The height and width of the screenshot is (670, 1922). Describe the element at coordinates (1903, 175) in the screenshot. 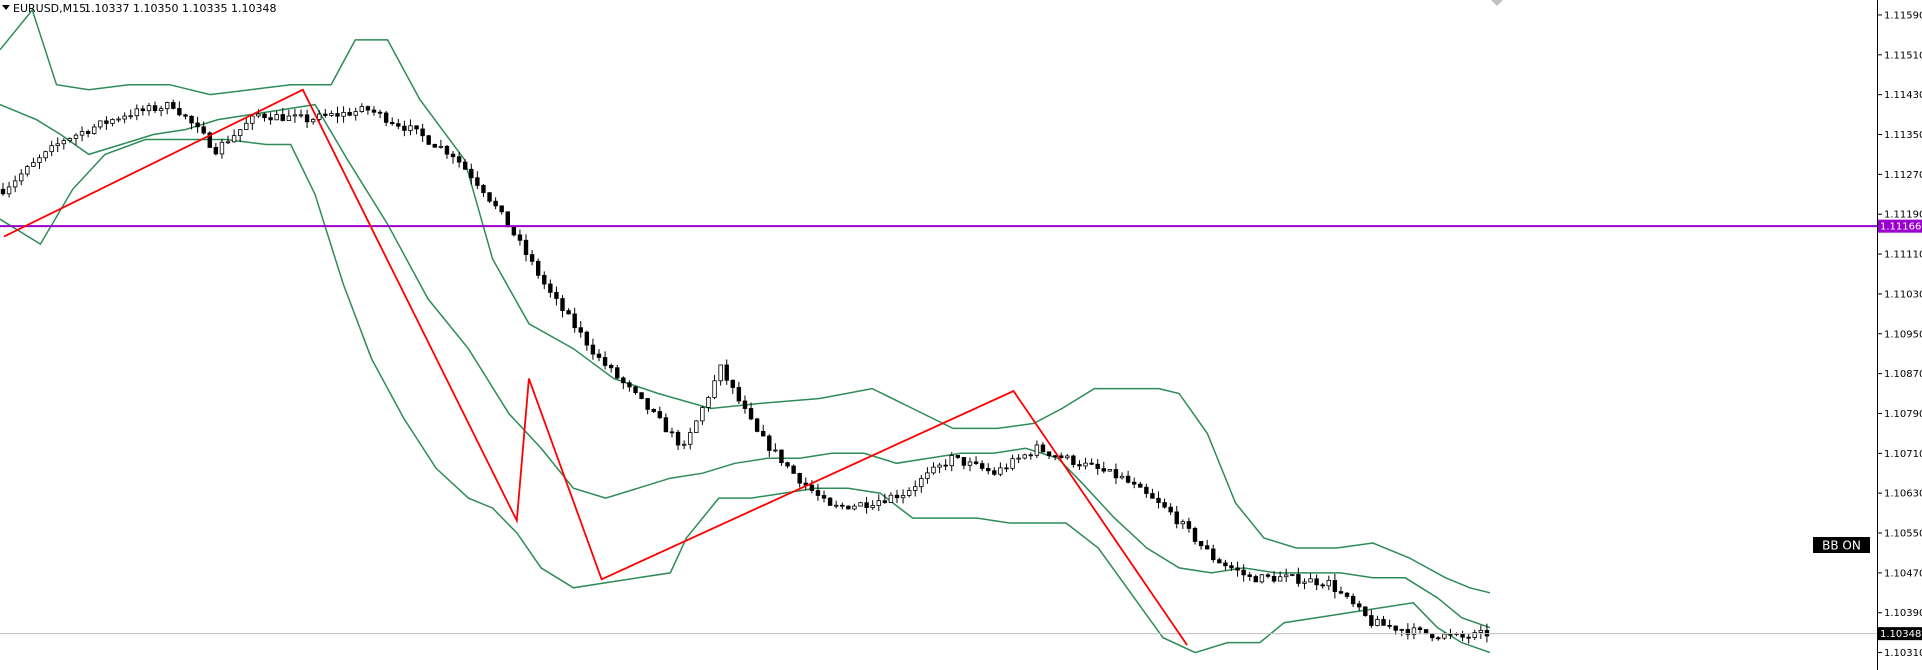

I see `price-tick-label: 1.11270` at that location.